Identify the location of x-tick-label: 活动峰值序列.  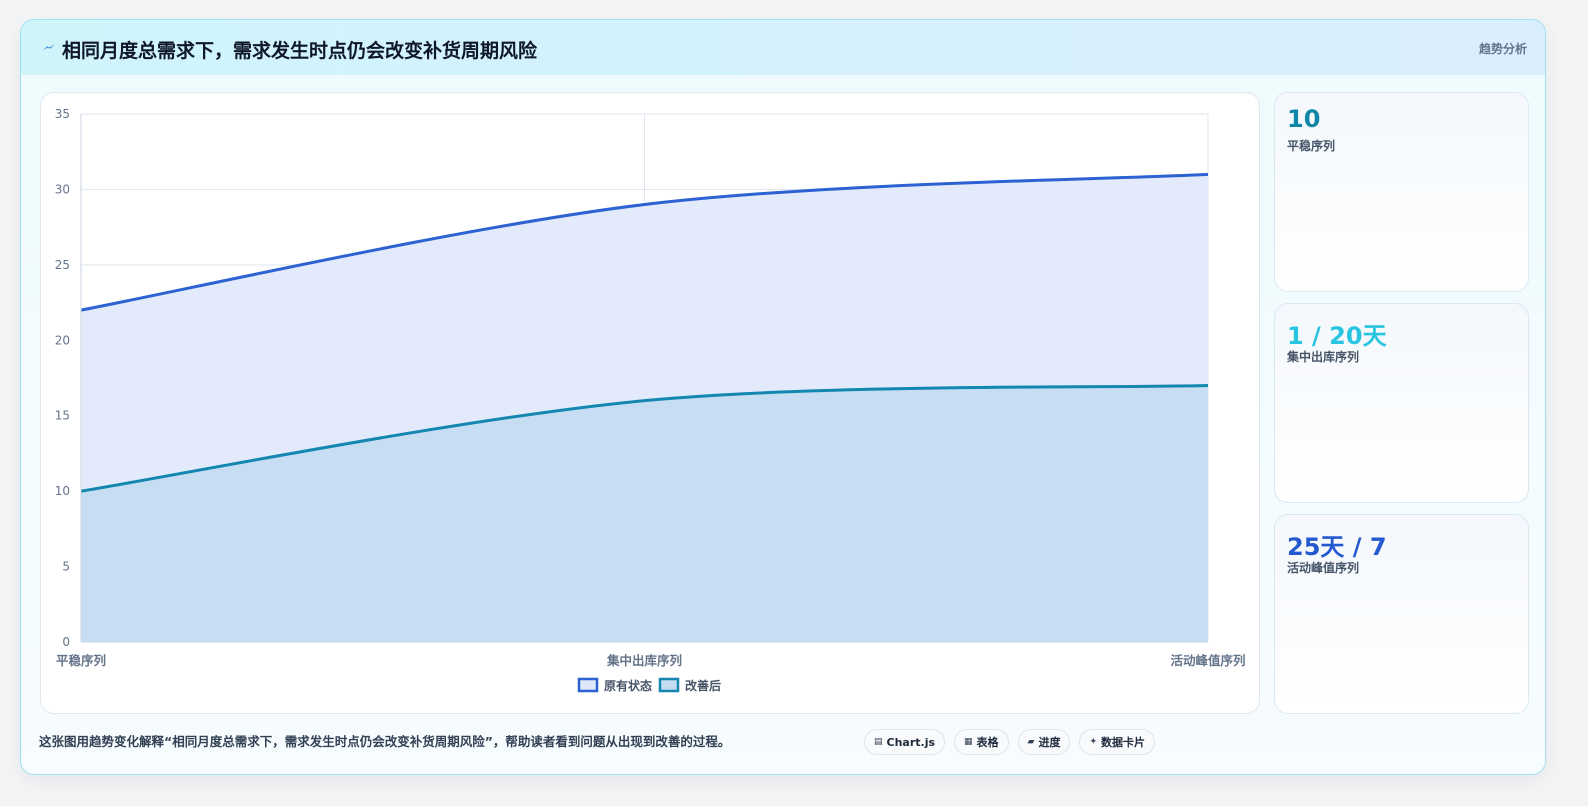
(1207, 660).